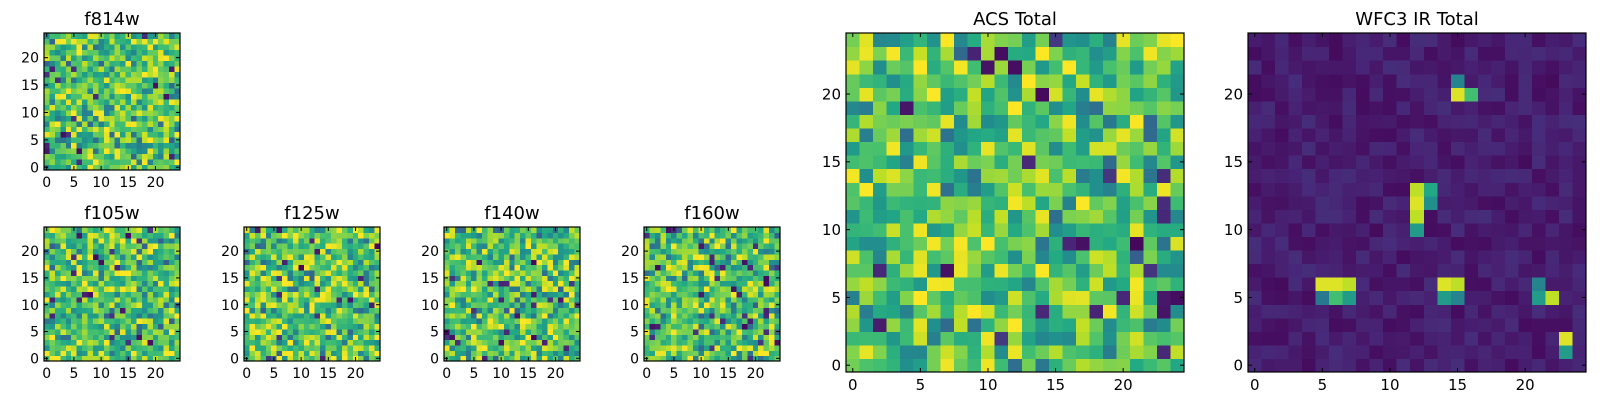 The image size is (1600, 400). I want to click on y-tick-label: 10, so click(430, 306).